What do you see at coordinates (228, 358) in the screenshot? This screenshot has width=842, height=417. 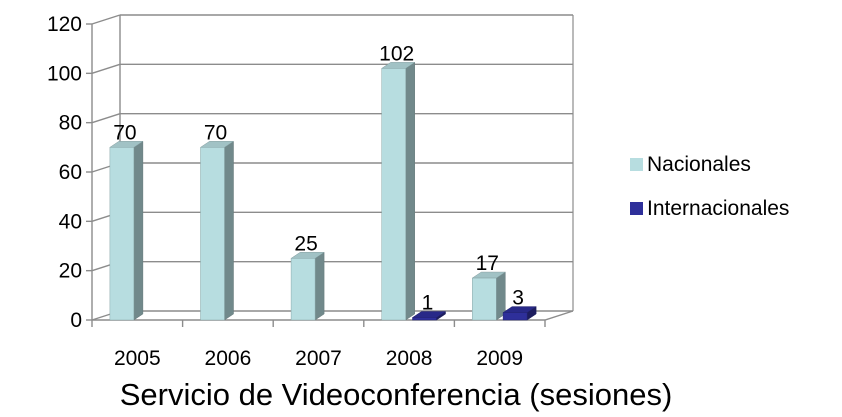 I see `x-tick-label: 2006` at bounding box center [228, 358].